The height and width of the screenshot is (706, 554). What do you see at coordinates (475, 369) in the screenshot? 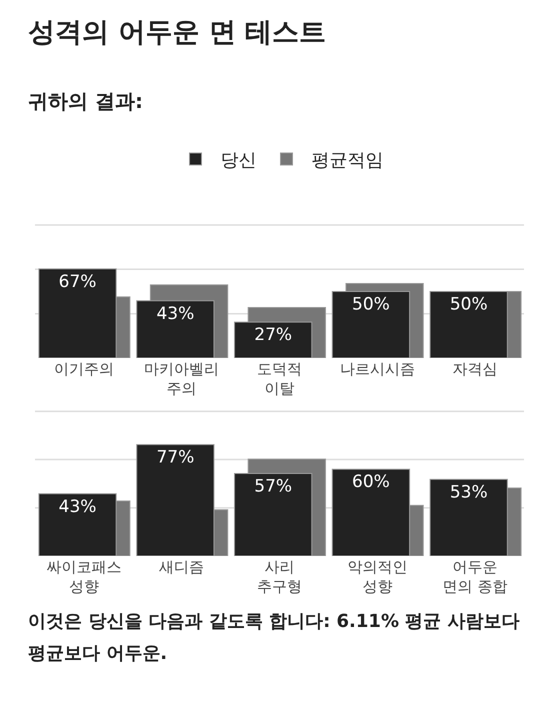
I see `x-tick-label: 자격심` at bounding box center [475, 369].